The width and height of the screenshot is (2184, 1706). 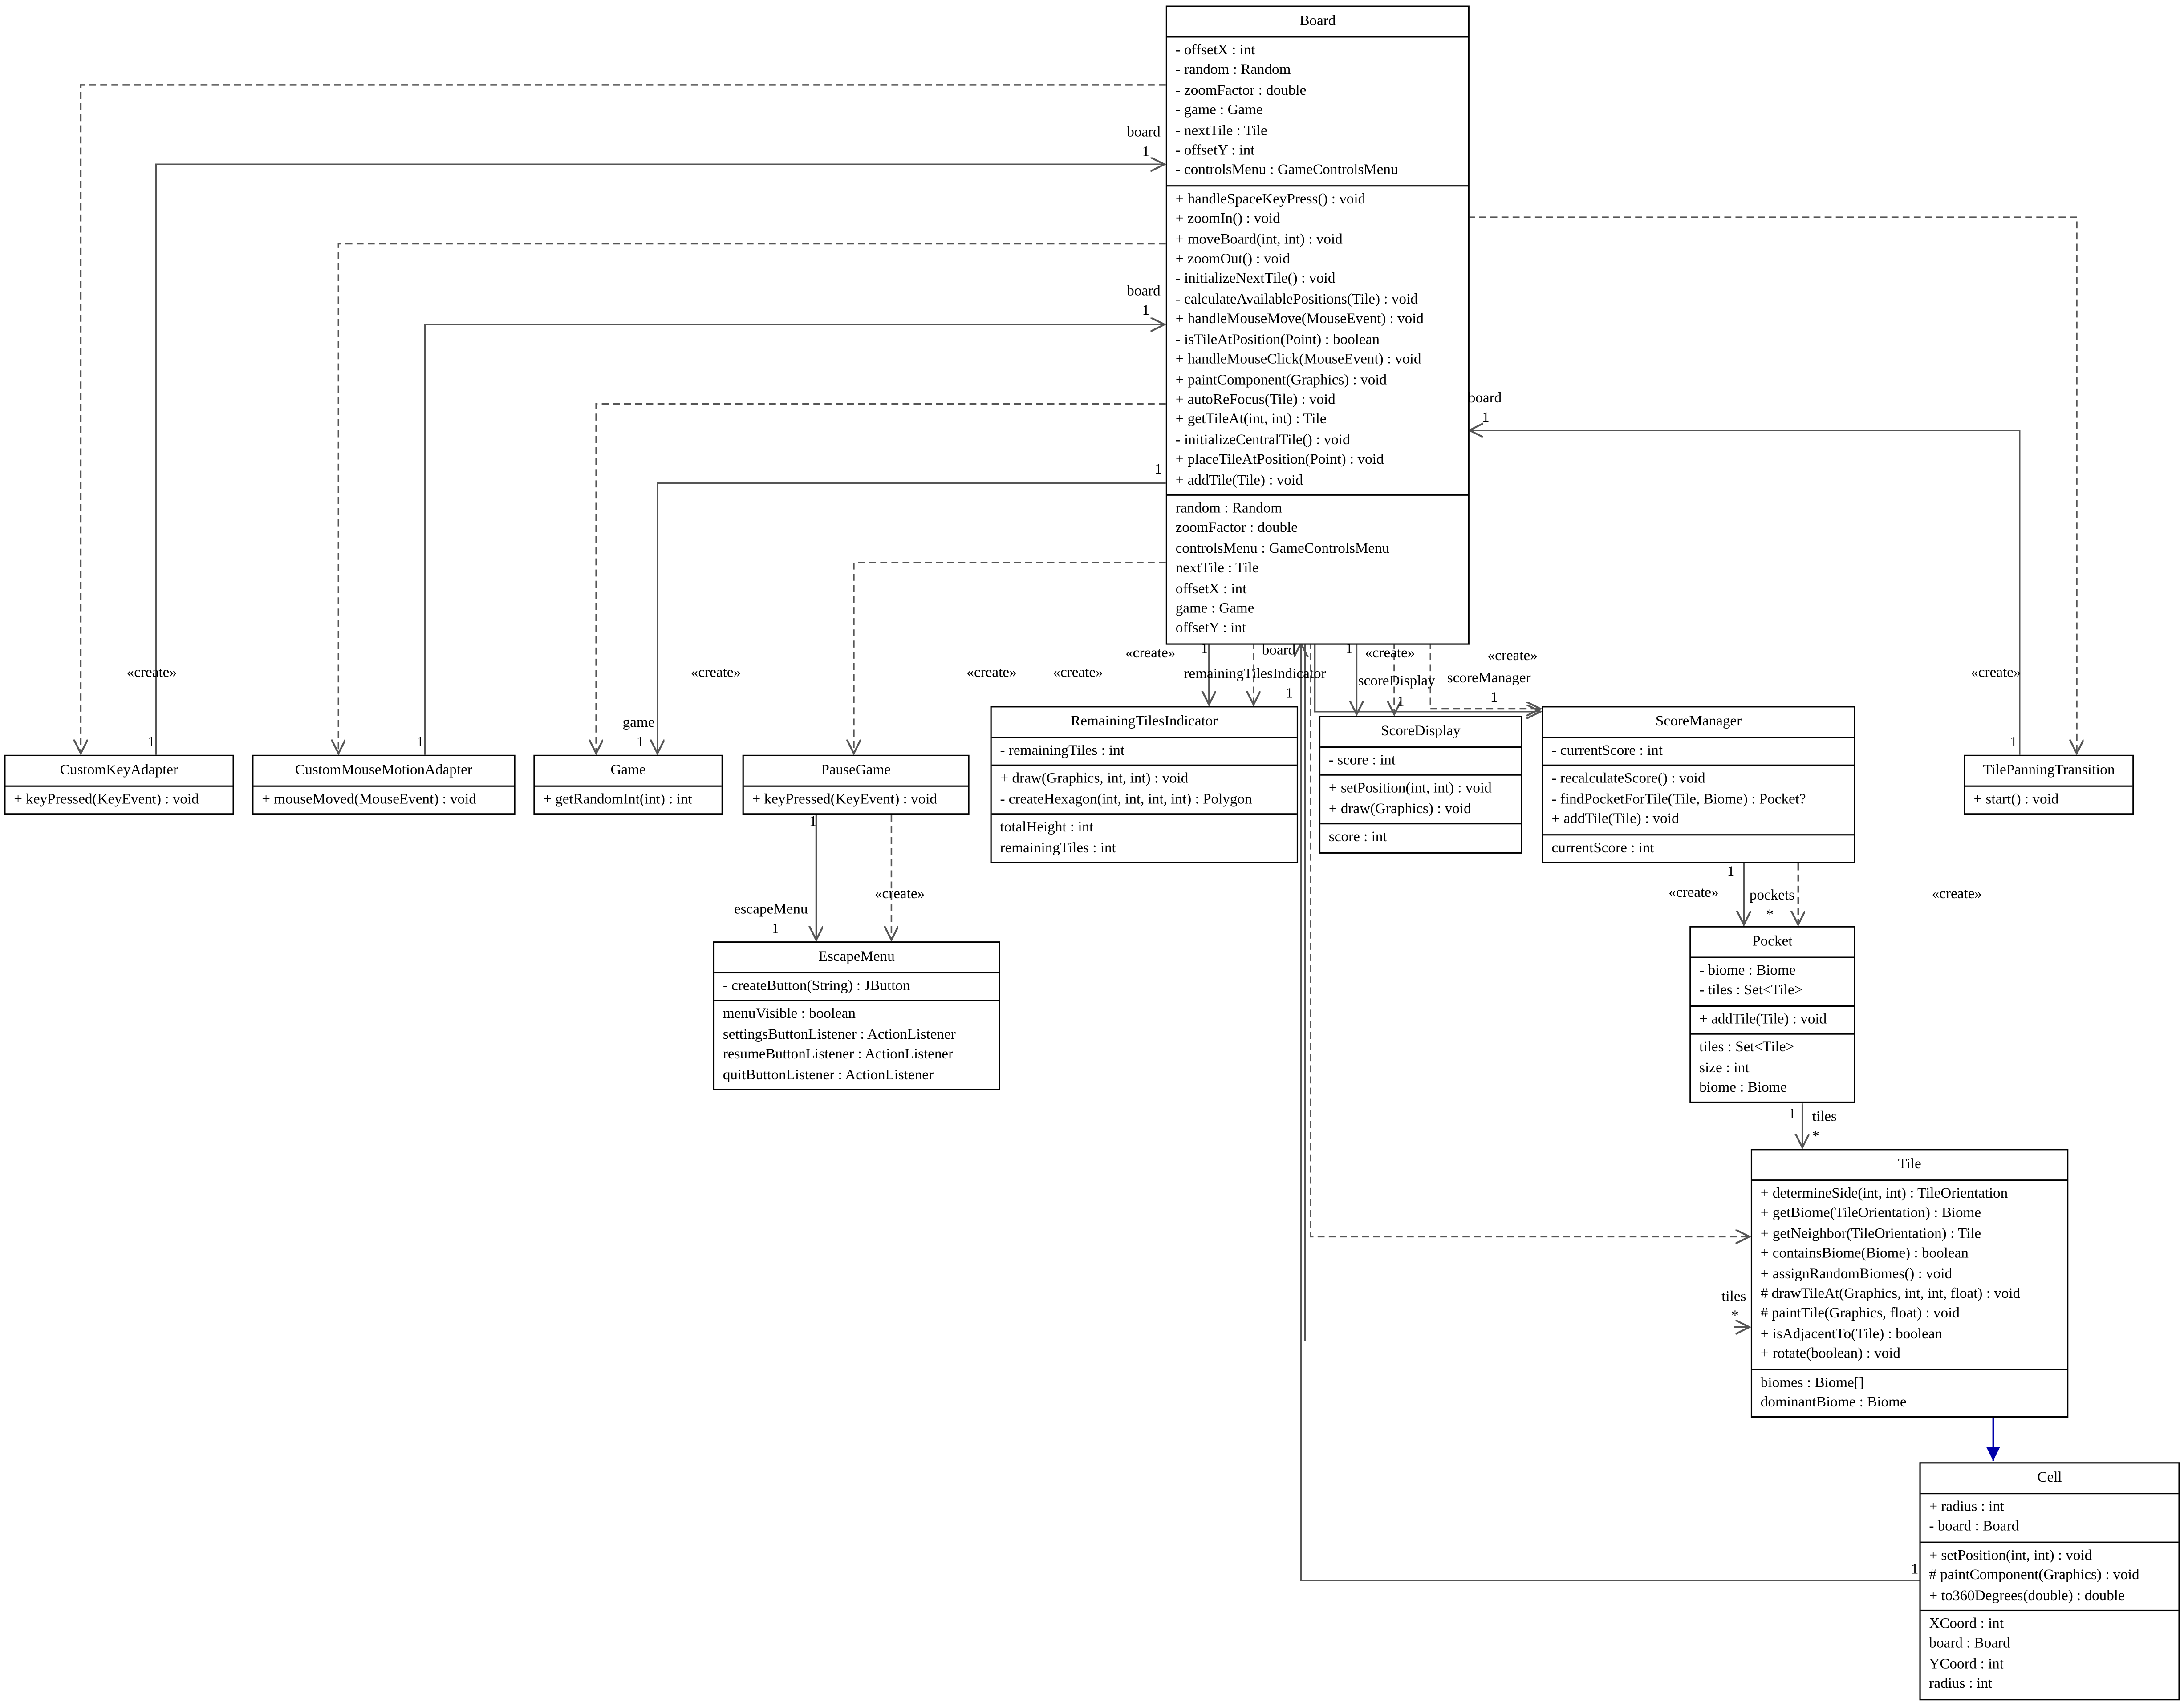 I want to click on edge-board-creates-mousemotionadapter, so click(x=752, y=498).